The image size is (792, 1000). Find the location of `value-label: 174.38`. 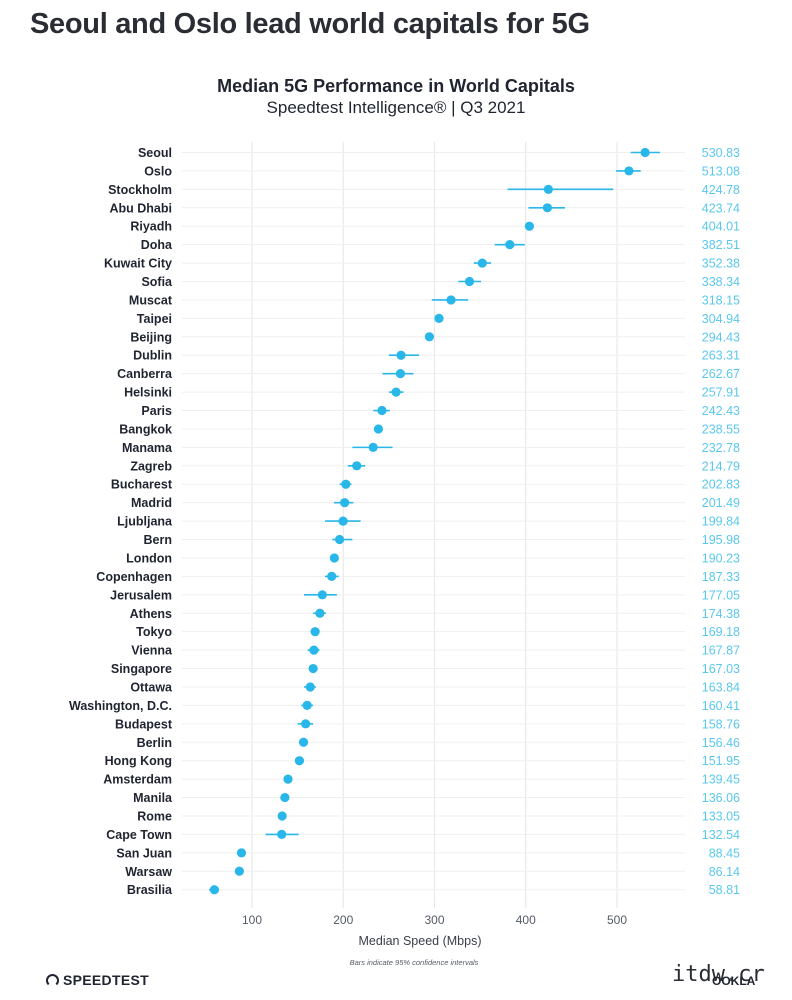

value-label: 174.38 is located at coordinates (721, 614).